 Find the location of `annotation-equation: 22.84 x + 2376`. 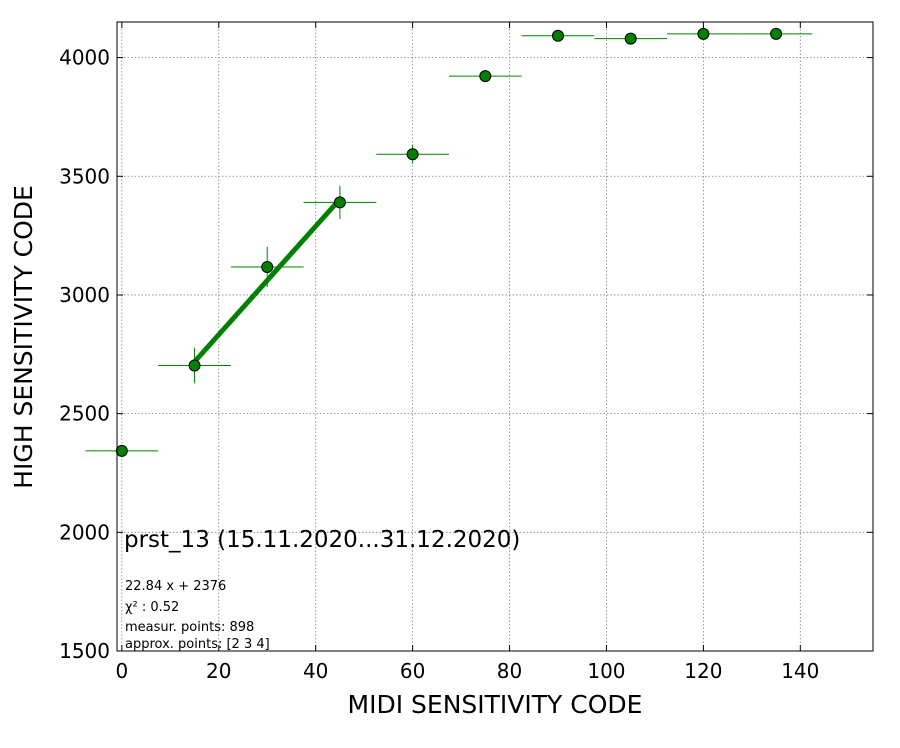

annotation-equation: 22.84 x + 2376 is located at coordinates (175, 586).